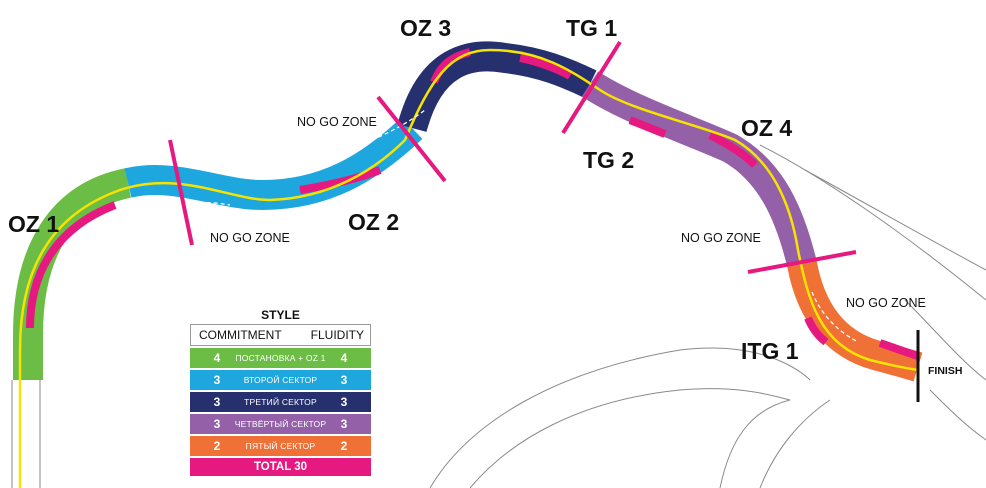 The height and width of the screenshot is (488, 986). What do you see at coordinates (240, 335) in the screenshot?
I see `column-commitment: COMMITMENT` at bounding box center [240, 335].